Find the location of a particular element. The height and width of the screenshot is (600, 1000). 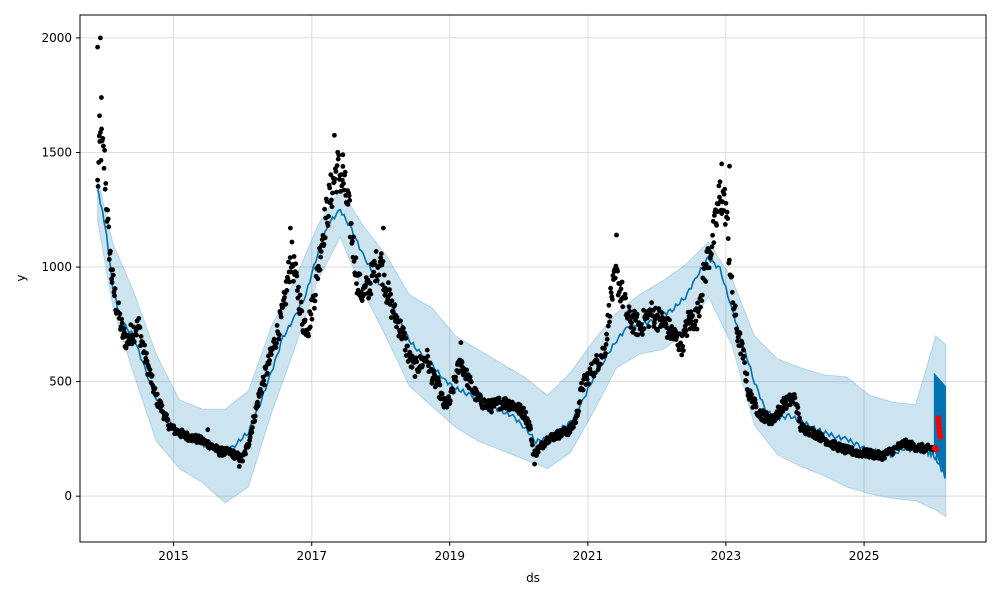

x-tick-label: 2025 is located at coordinates (864, 556).